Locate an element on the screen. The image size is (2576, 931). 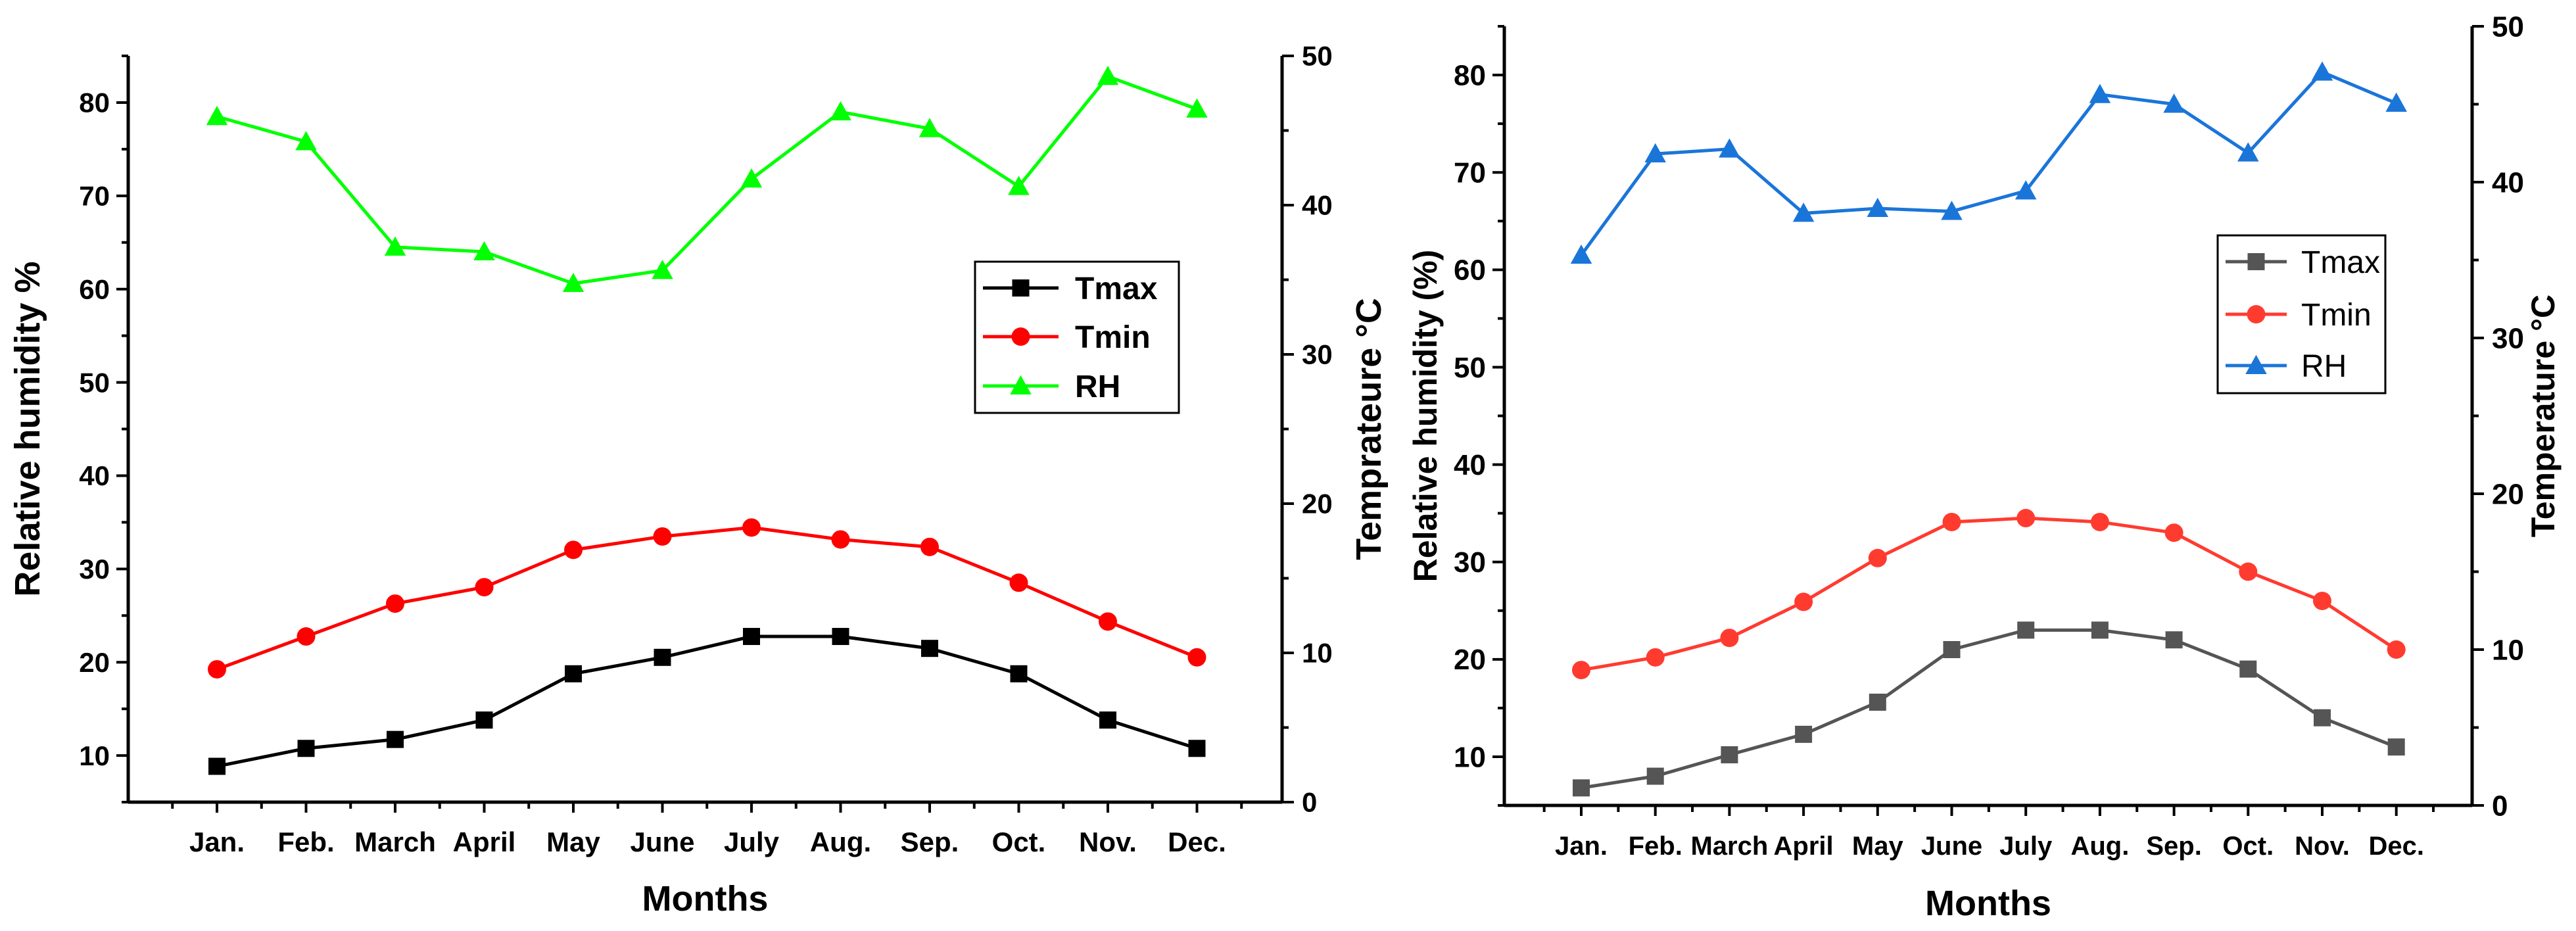
x-tick-label: Oct. is located at coordinates (1019, 841).